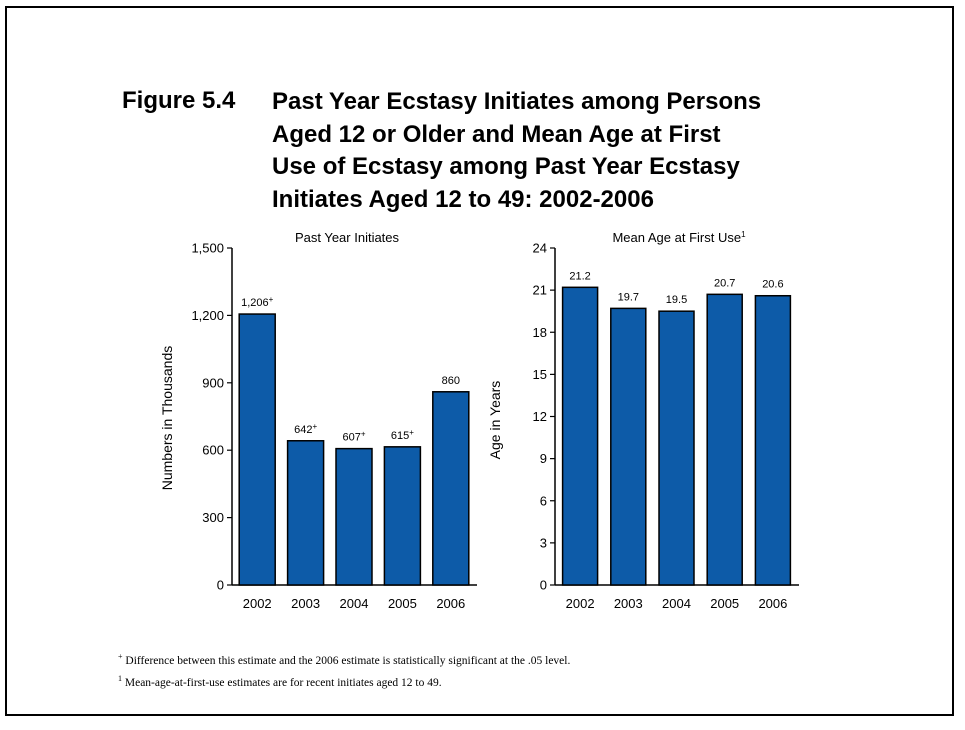 This screenshot has width=965, height=730. I want to click on y-tick-label: 12, so click(540, 416).